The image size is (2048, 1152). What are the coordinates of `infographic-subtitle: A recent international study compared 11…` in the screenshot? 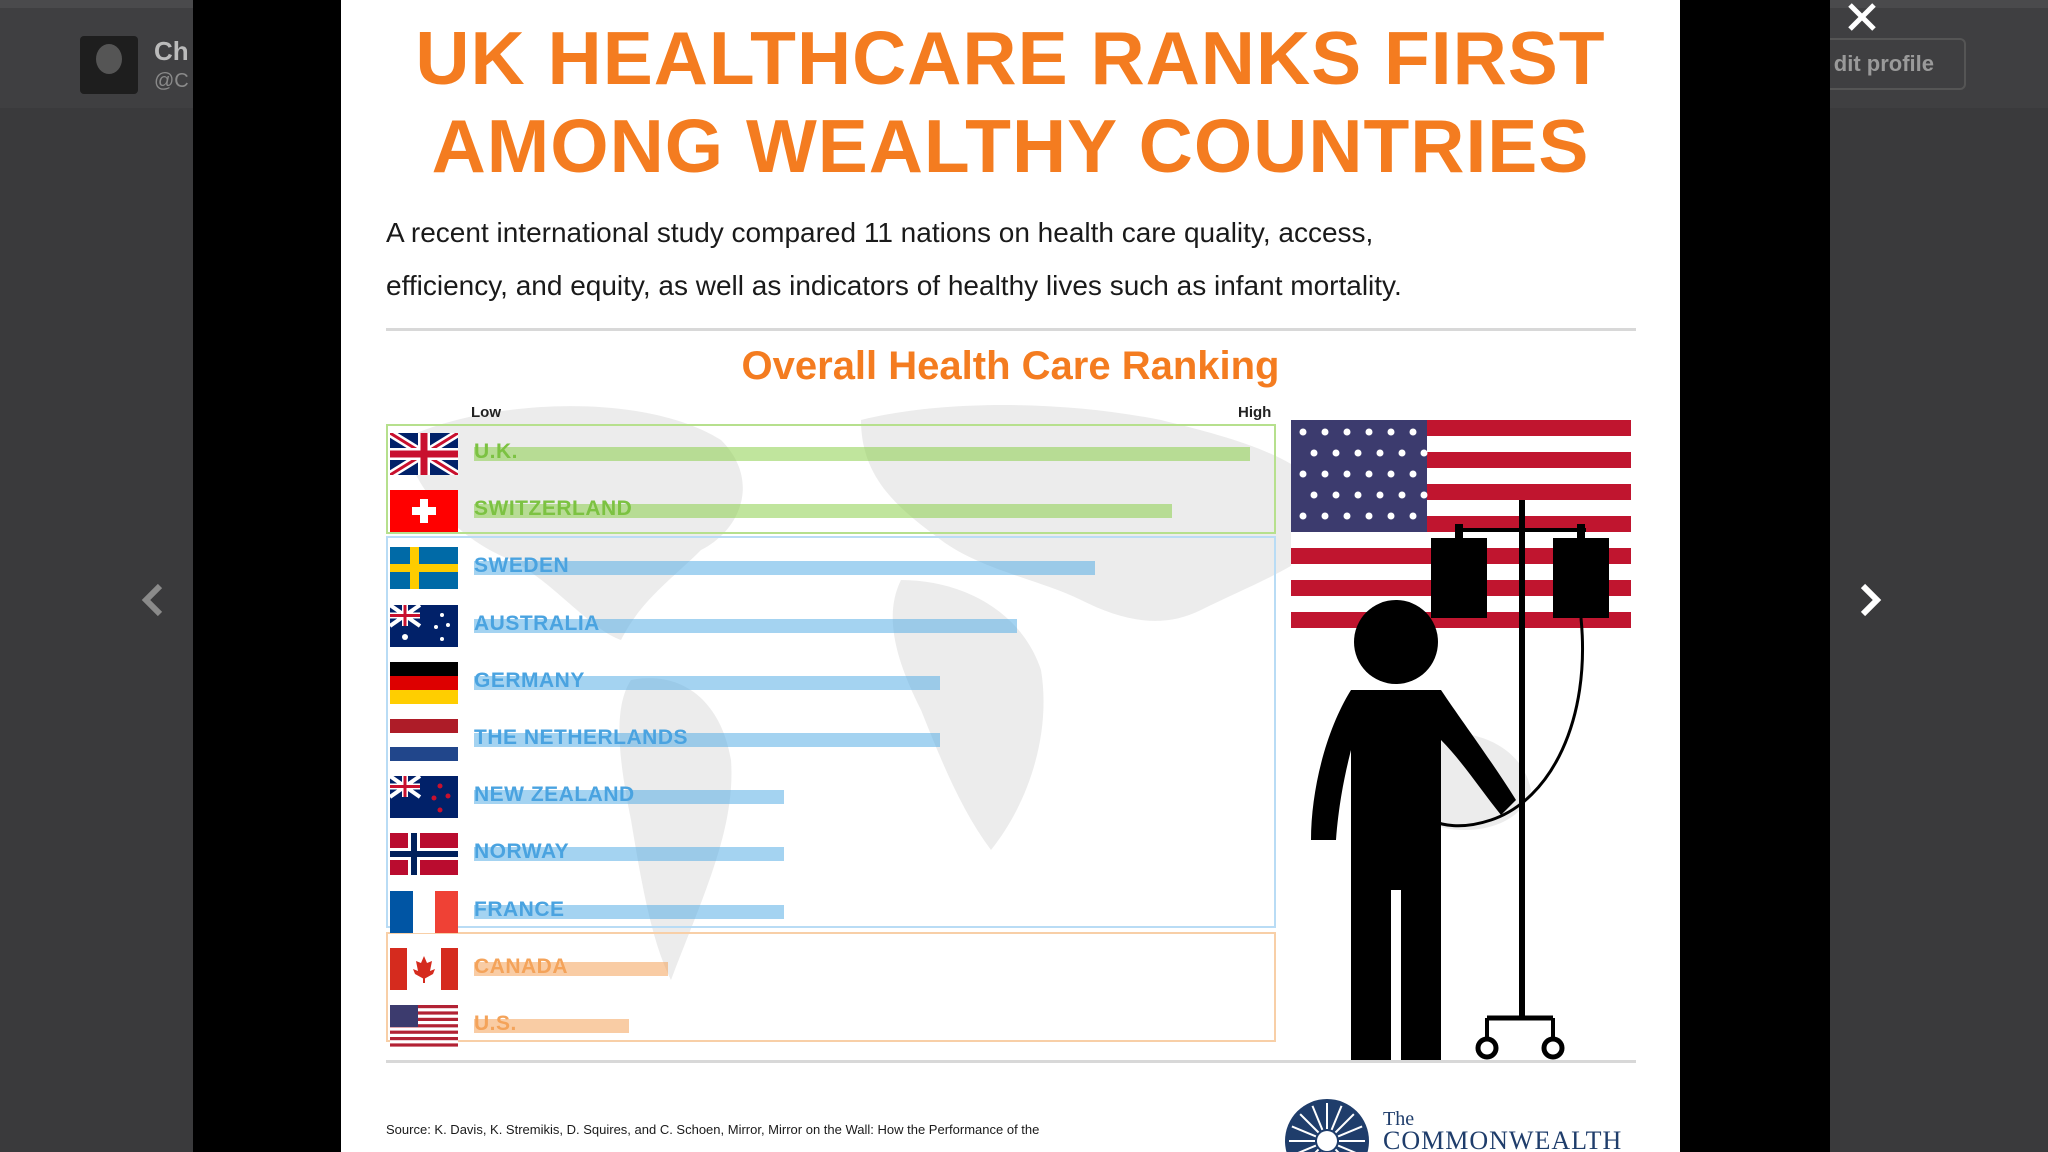 It's located at (894, 259).